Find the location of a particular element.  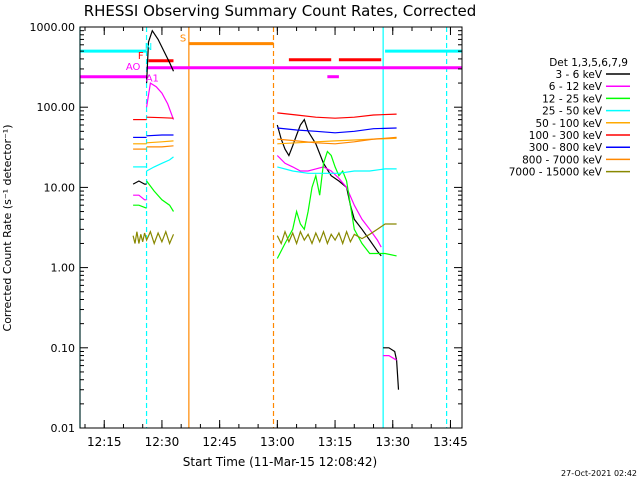

legend-label-4: 50 - 100 keV is located at coordinates (568, 124).